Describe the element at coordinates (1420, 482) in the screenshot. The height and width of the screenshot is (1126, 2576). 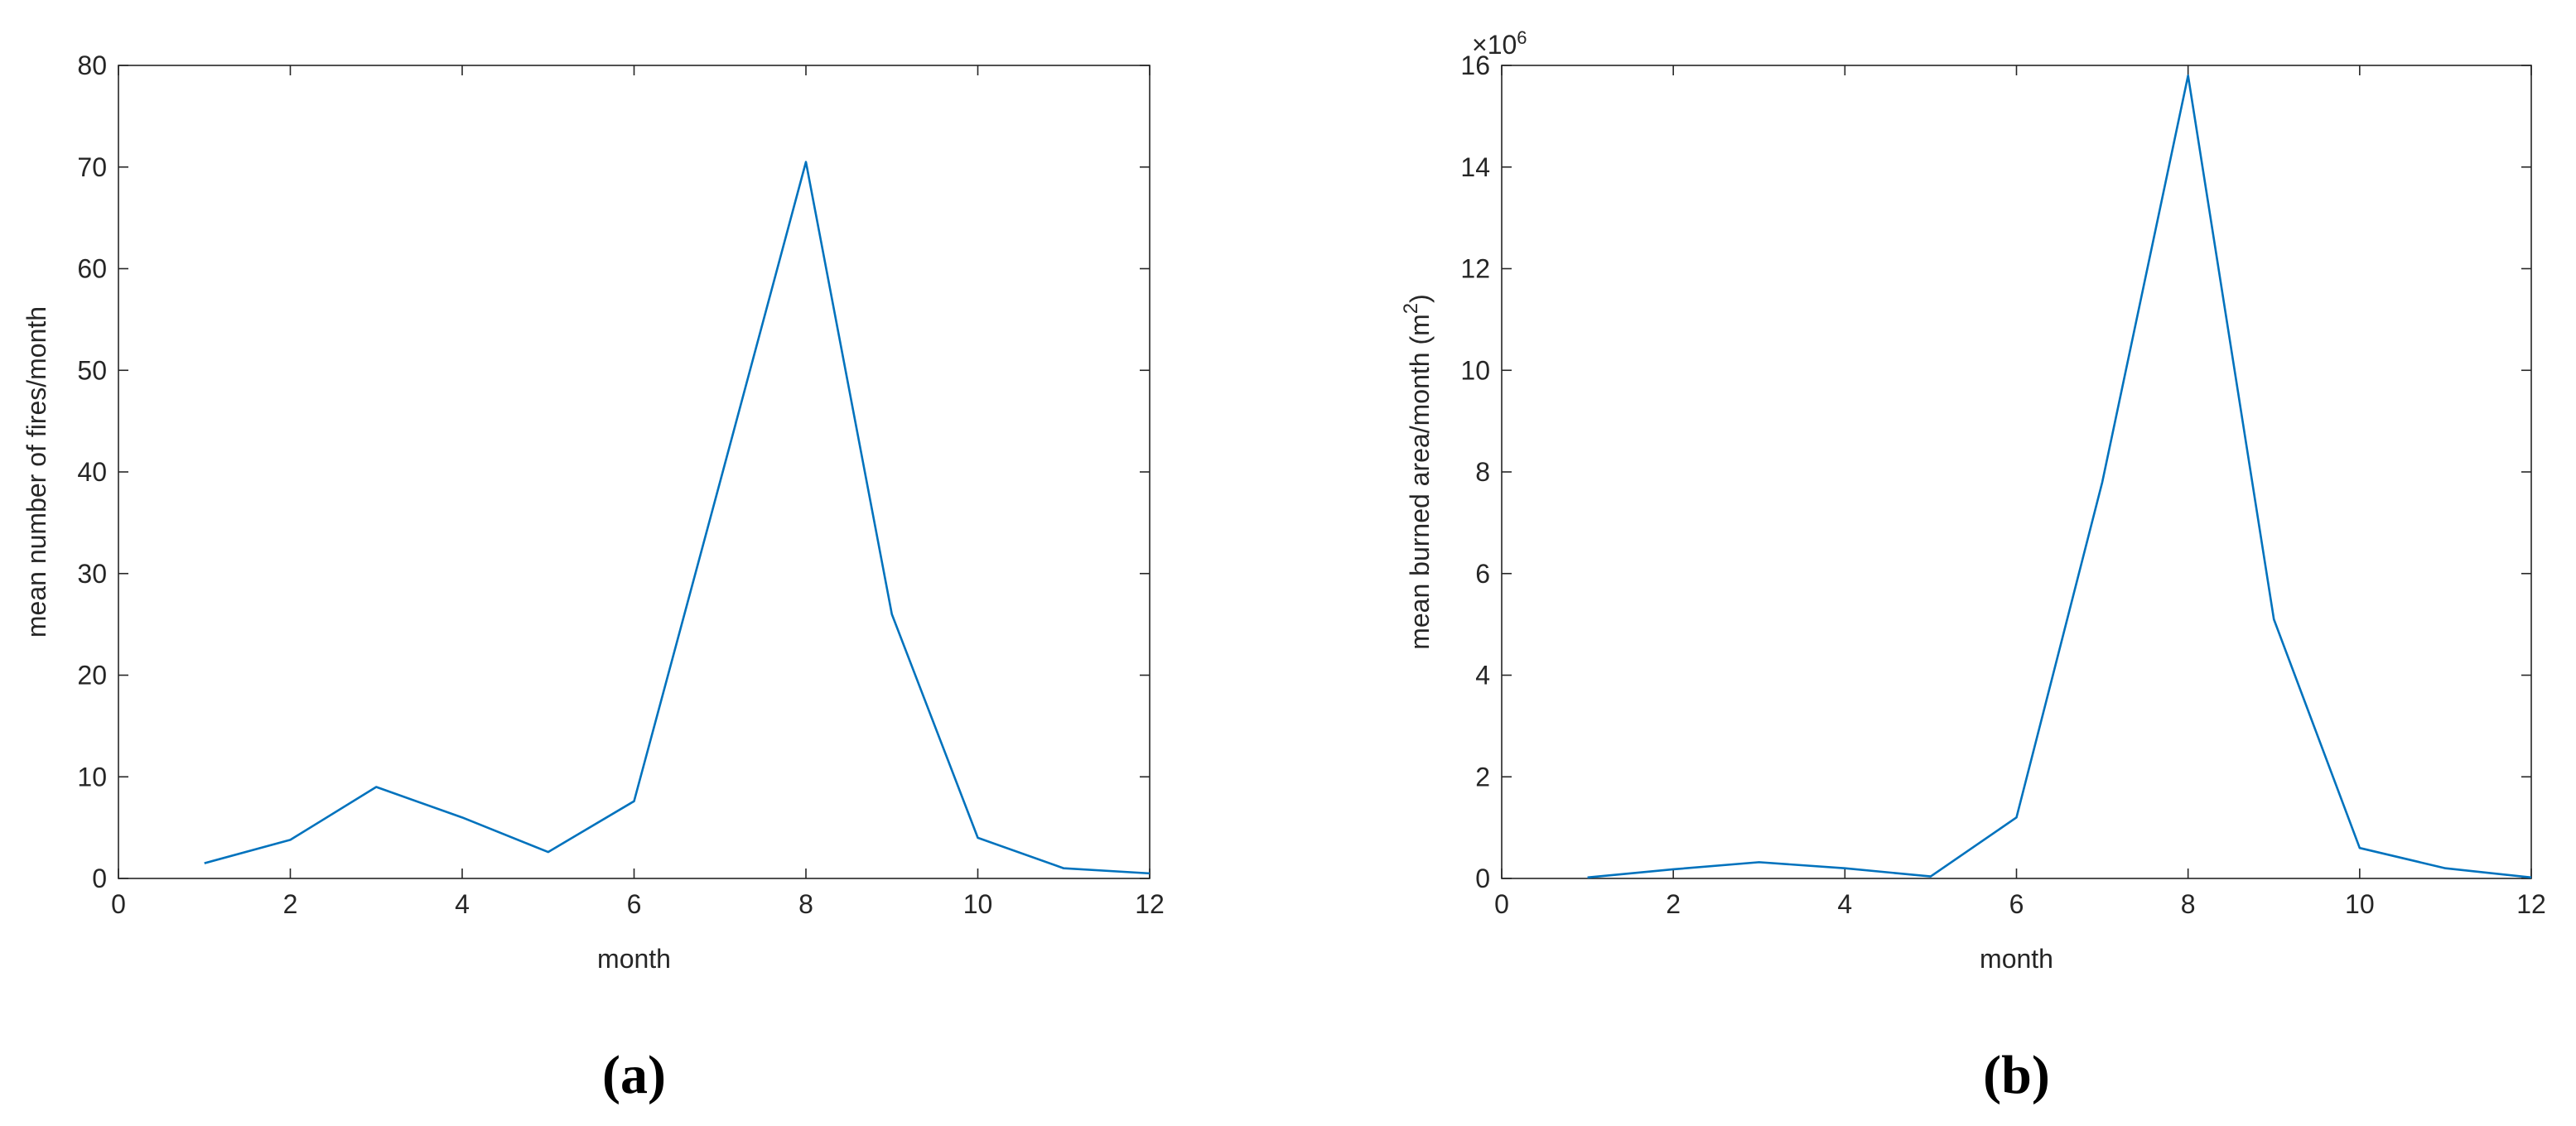
I see `y-axis-label-text: mean burned area/month (m` at that location.